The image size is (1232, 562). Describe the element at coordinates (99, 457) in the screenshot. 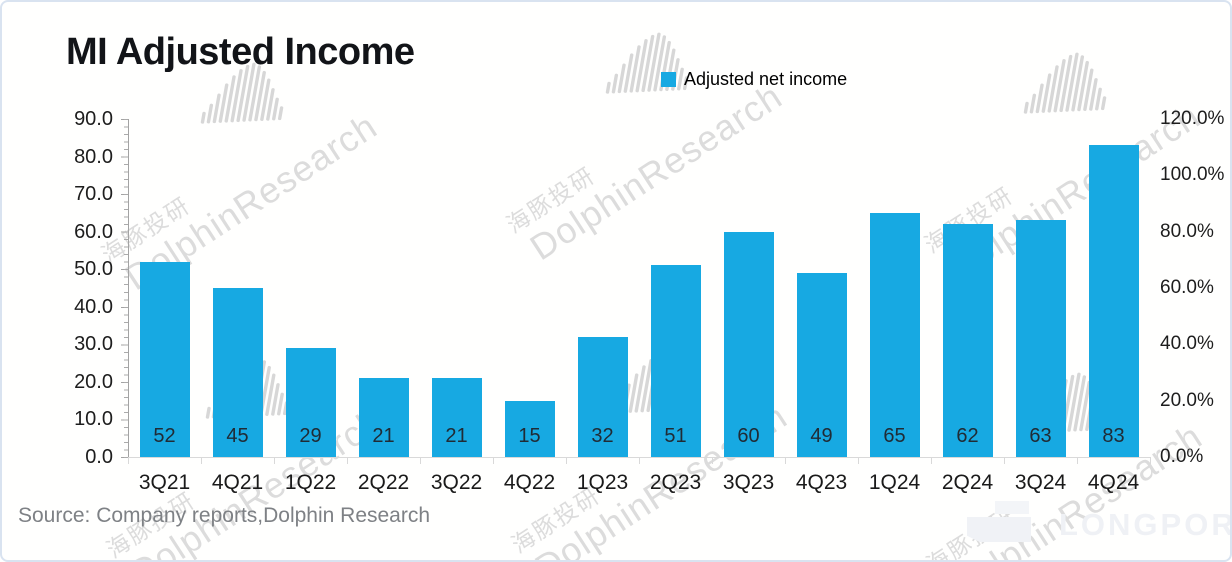

I see `left-axis-tick-label: 0.0` at that location.